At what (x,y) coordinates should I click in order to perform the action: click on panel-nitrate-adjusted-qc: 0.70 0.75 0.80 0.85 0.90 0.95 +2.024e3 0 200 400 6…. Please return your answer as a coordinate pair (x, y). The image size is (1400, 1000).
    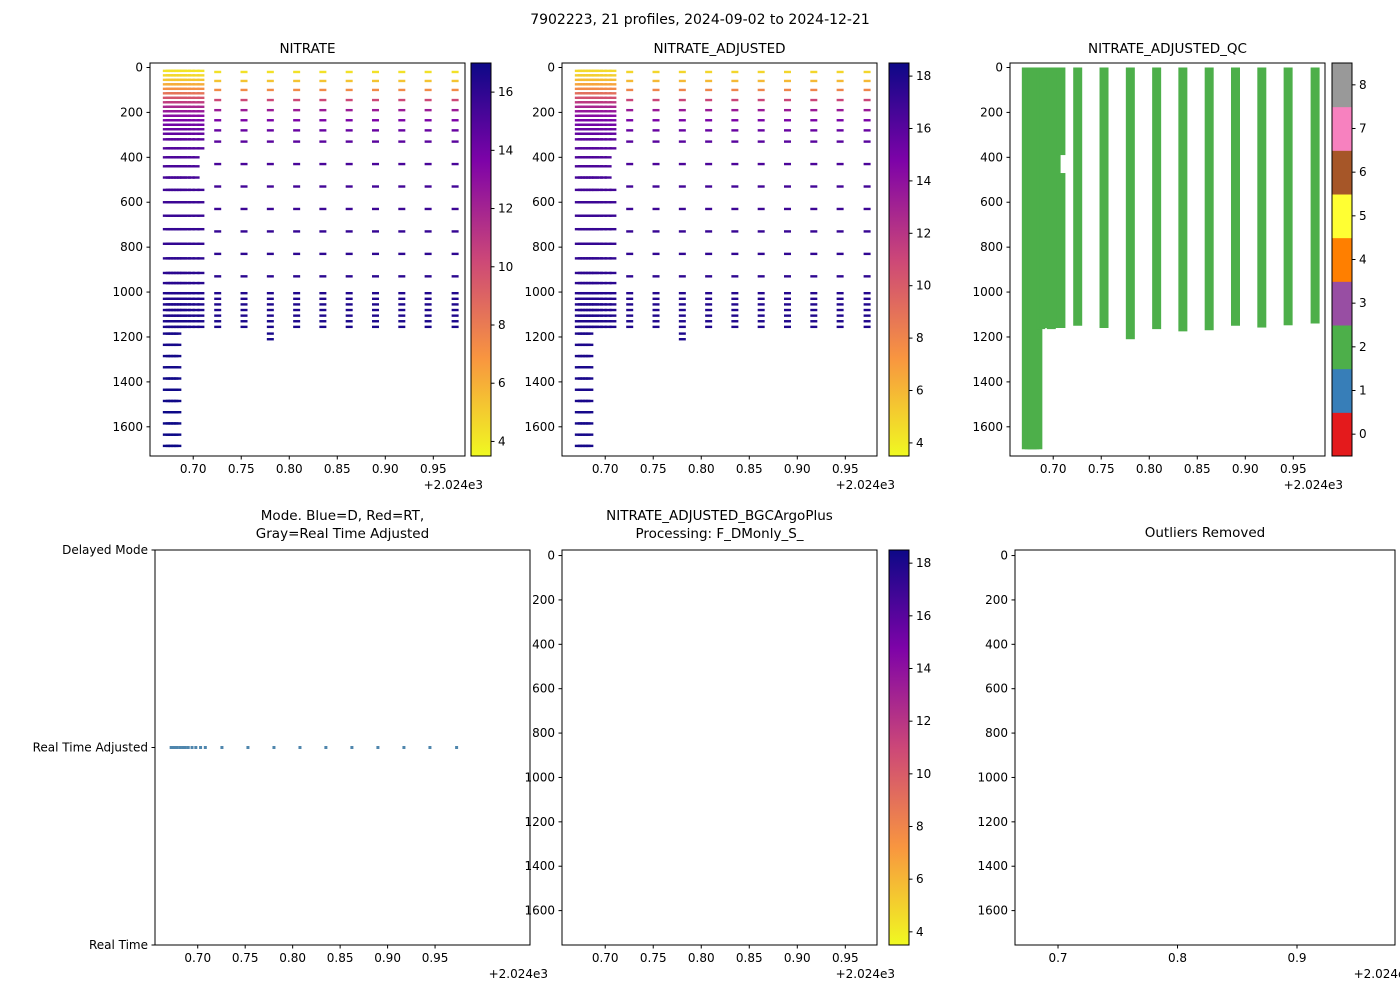
    Looking at the image, I should click on (1169, 276).